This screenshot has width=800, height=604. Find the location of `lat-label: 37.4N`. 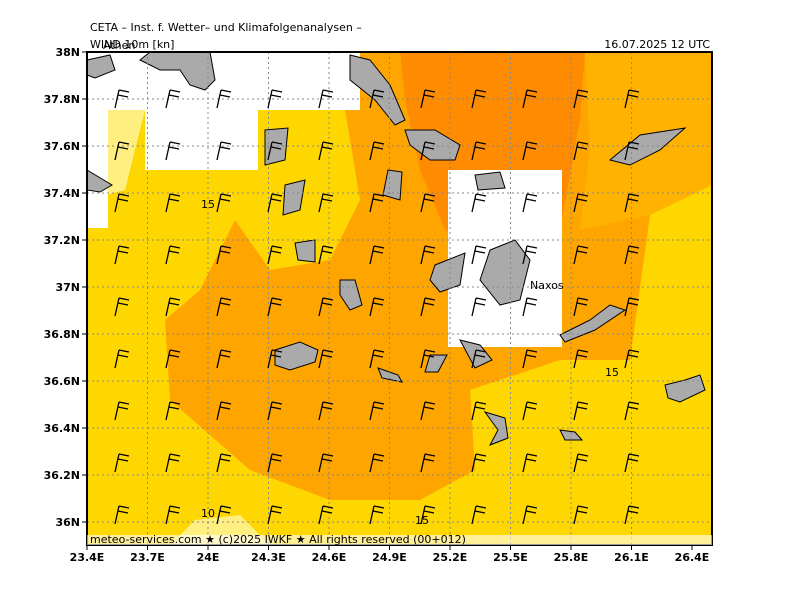

lat-label: 37.4N is located at coordinates (62, 193).